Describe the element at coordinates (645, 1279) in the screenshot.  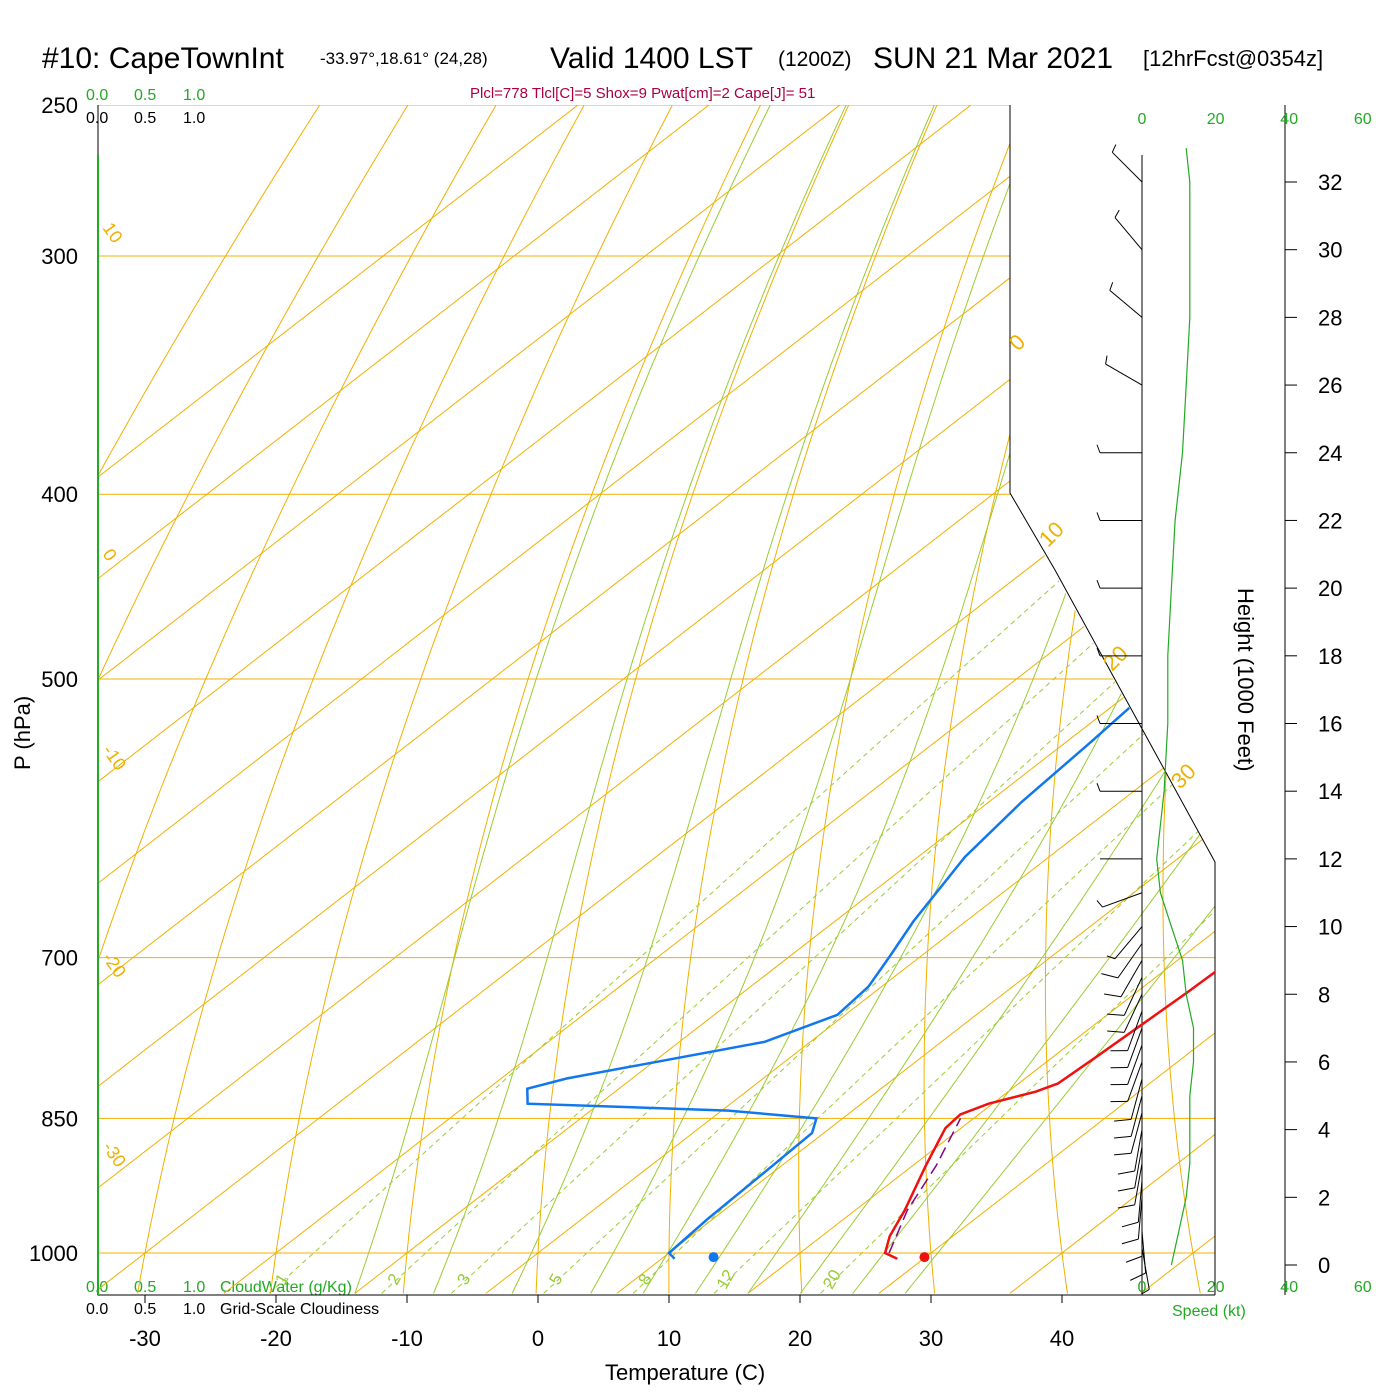
I see `mixing-ratio-label: 8` at that location.